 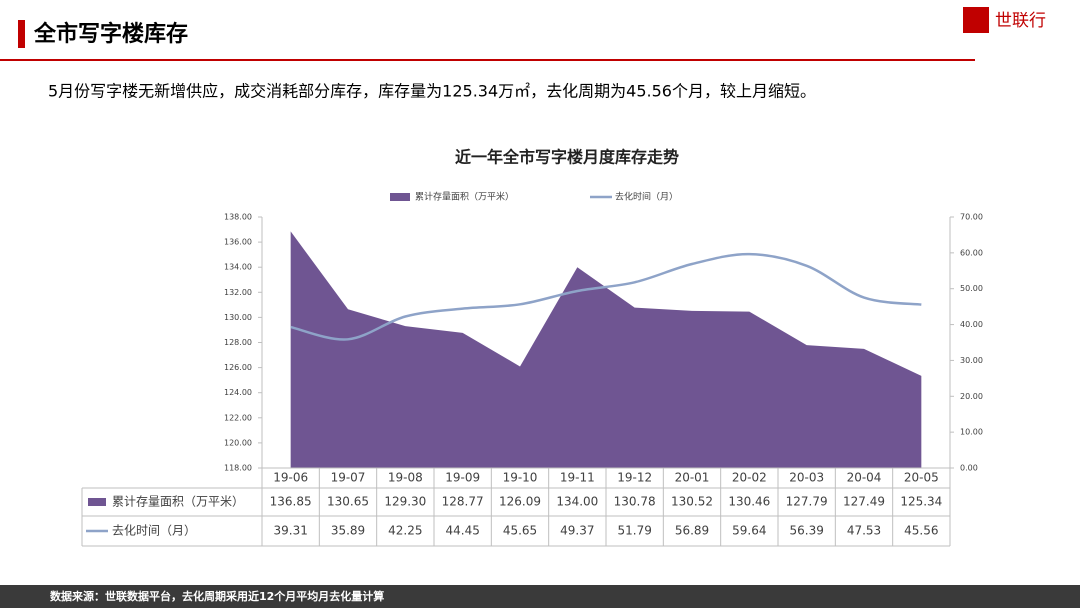 I want to click on y-tick-label: 136.00, so click(x=238, y=242).